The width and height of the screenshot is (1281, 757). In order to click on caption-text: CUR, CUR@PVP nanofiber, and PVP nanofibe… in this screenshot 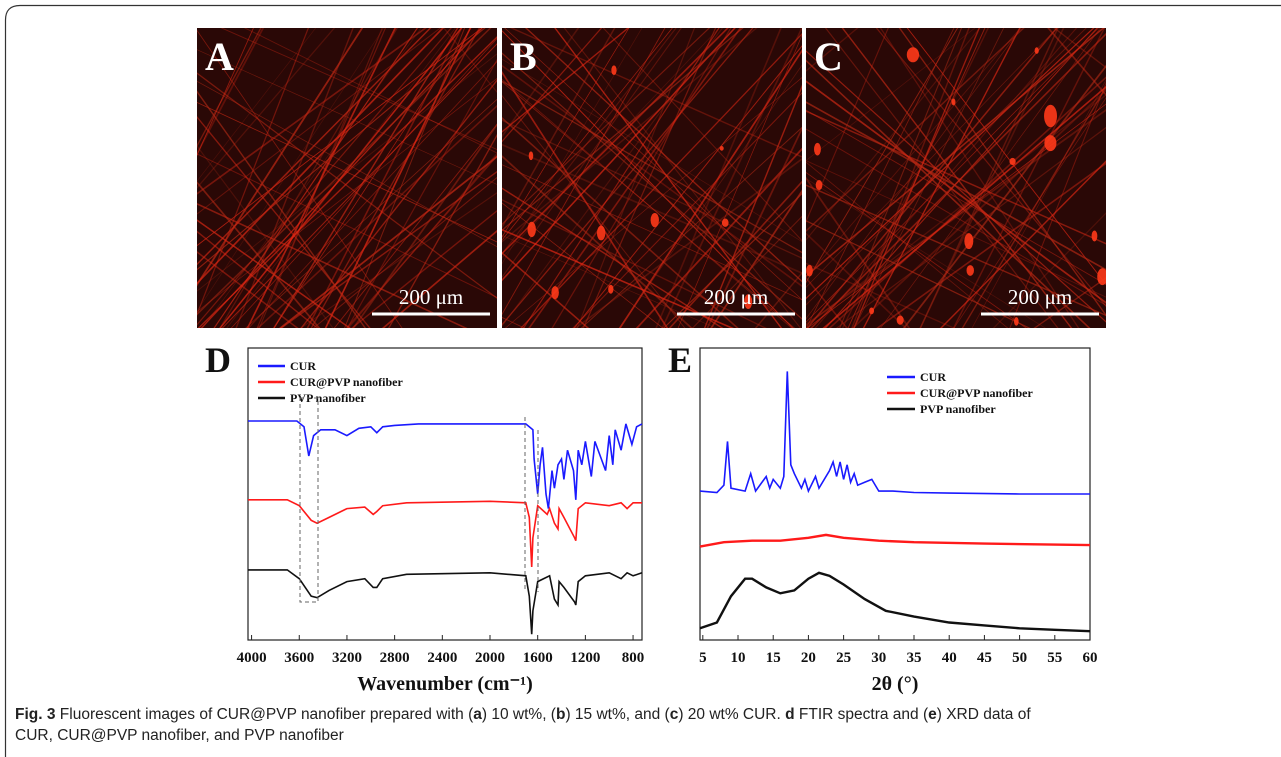, I will do `click(179, 735)`.